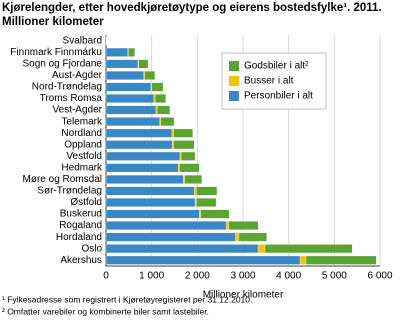 The width and height of the screenshot is (400, 320). I want to click on x-tick-label: 2 000, so click(197, 276).